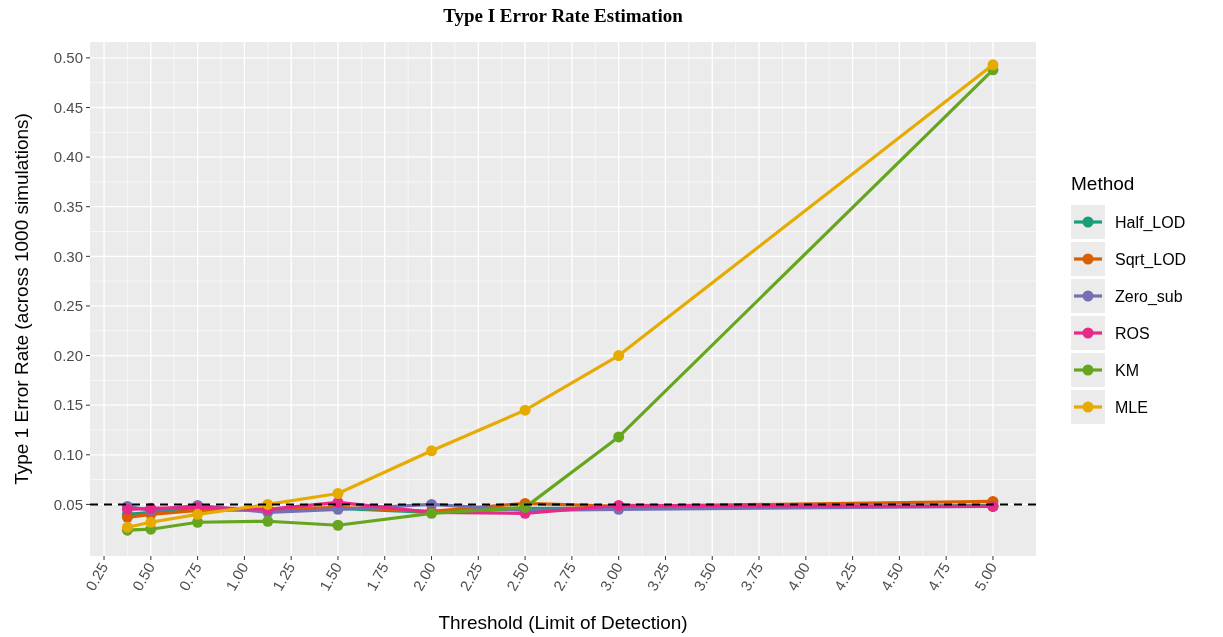 The width and height of the screenshot is (1223, 637). What do you see at coordinates (68, 206) in the screenshot?
I see `y-tick-label: 0.35` at bounding box center [68, 206].